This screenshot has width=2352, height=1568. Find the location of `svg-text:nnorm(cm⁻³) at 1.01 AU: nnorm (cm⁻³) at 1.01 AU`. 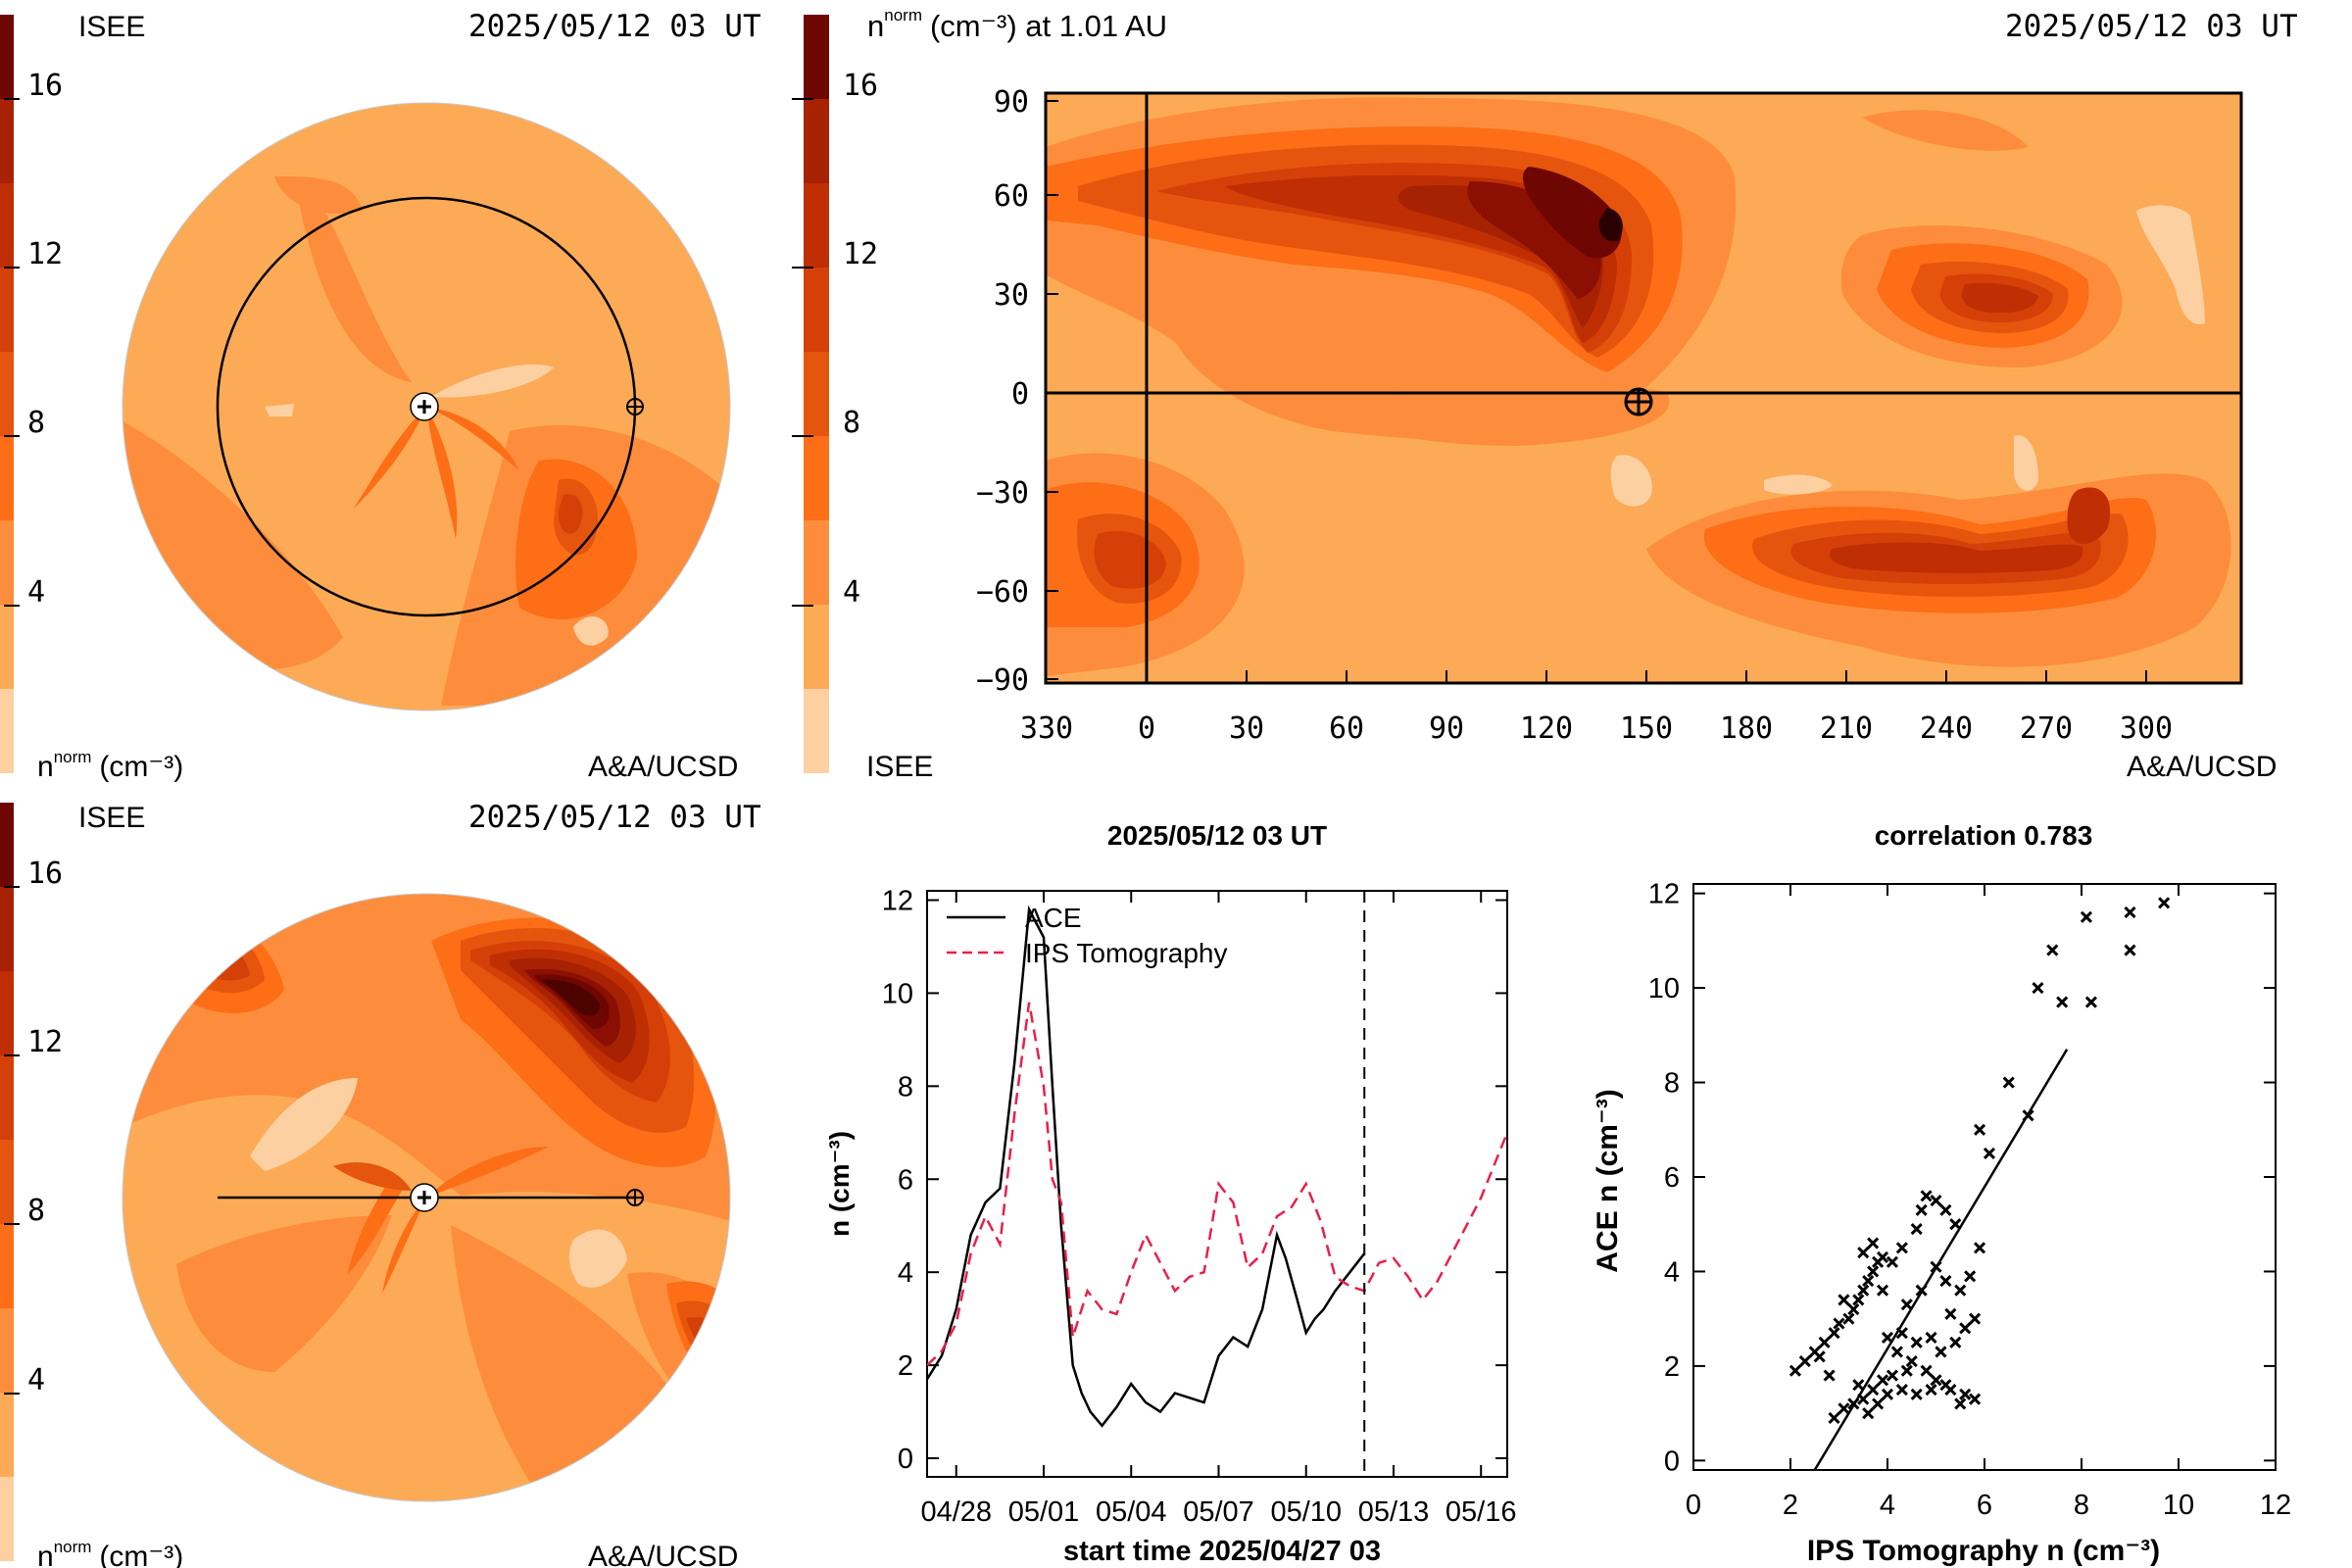

svg-text:nnorm(cm⁻³) at 1.01 AU: nnorm (cm⁻³) at 1.01 AU is located at coordinates (1017, 24).